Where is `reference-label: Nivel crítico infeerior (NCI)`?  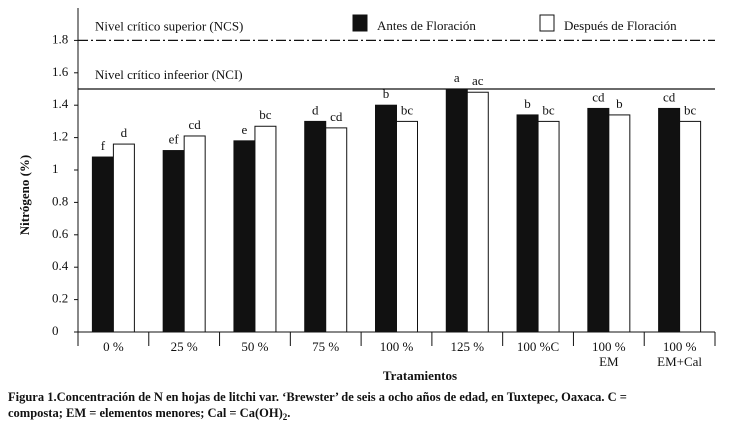
reference-label: Nivel crítico infeerior (NCI) is located at coordinates (169, 74).